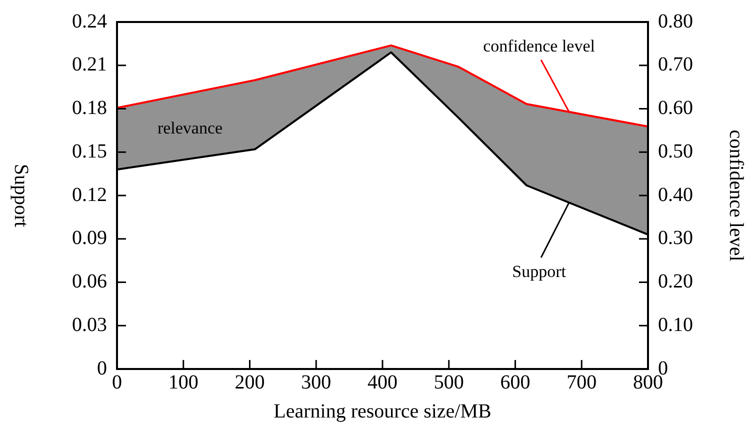 The image size is (756, 425). I want to click on y-tick-label: 0.24, so click(89, 21).